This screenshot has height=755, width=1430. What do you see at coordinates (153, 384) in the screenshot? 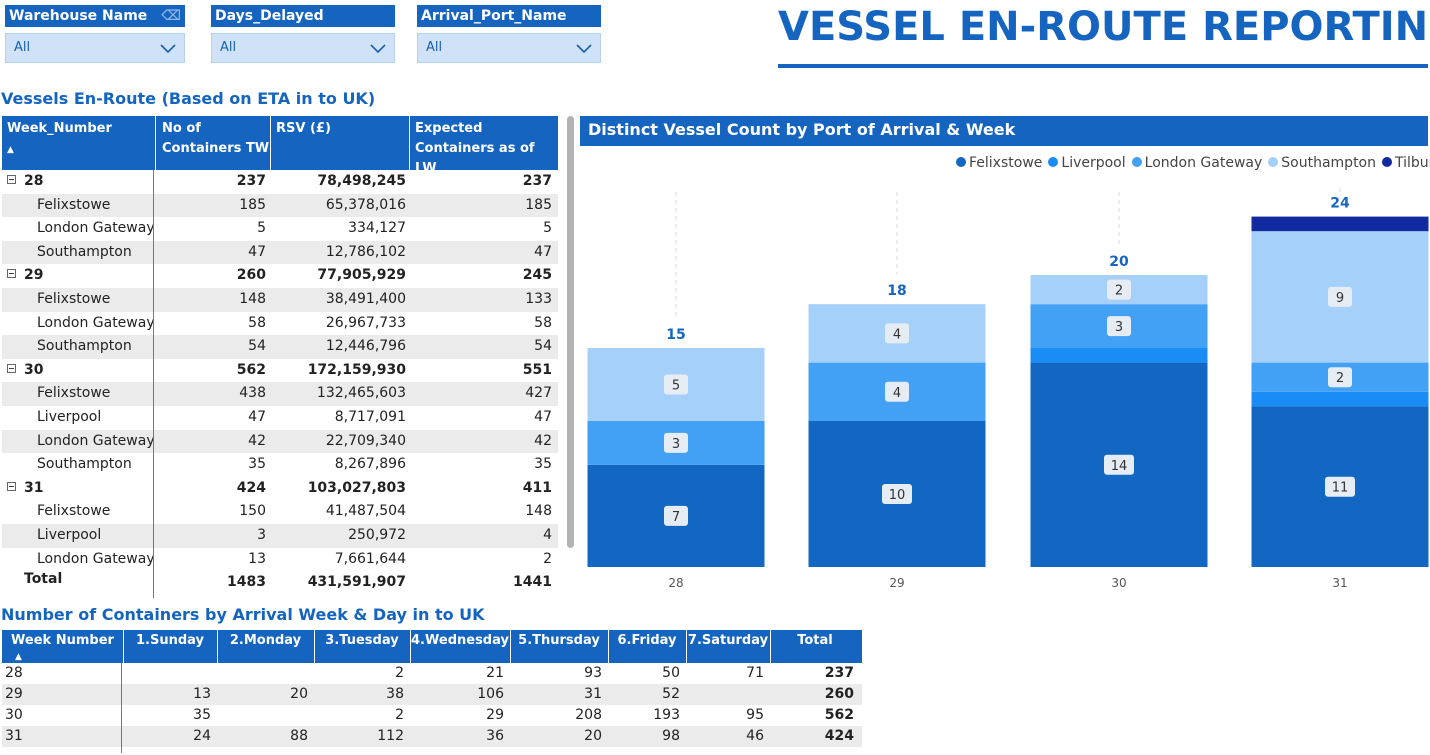
I see `matrix-divider` at bounding box center [153, 384].